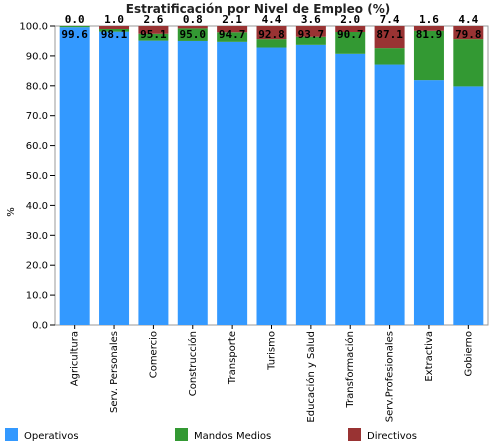 This screenshot has height=444, width=497. I want to click on data-label-directivos: 0.0, so click(75, 19).